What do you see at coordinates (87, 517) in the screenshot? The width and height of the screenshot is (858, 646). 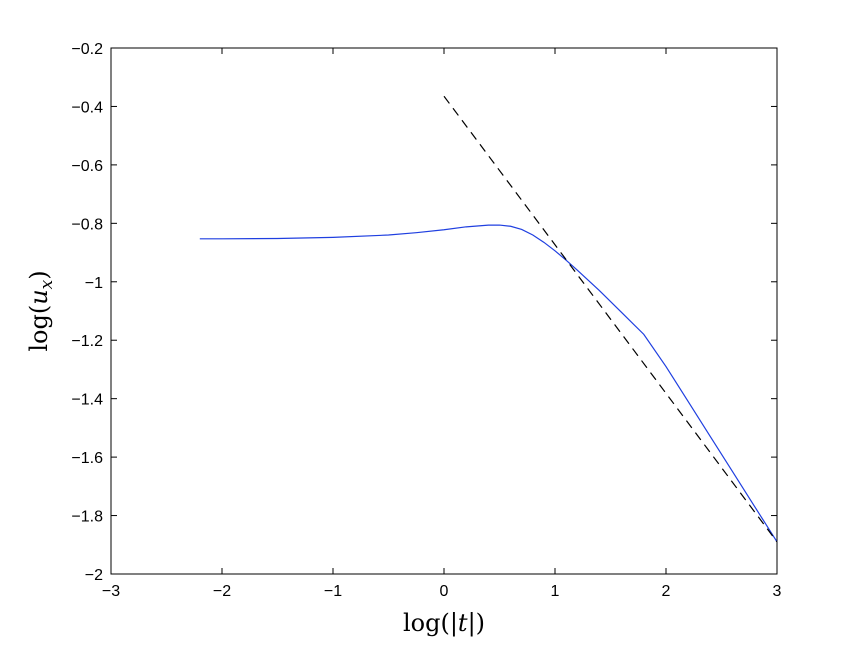 I see `y-tick-label: −1.8` at bounding box center [87, 517].